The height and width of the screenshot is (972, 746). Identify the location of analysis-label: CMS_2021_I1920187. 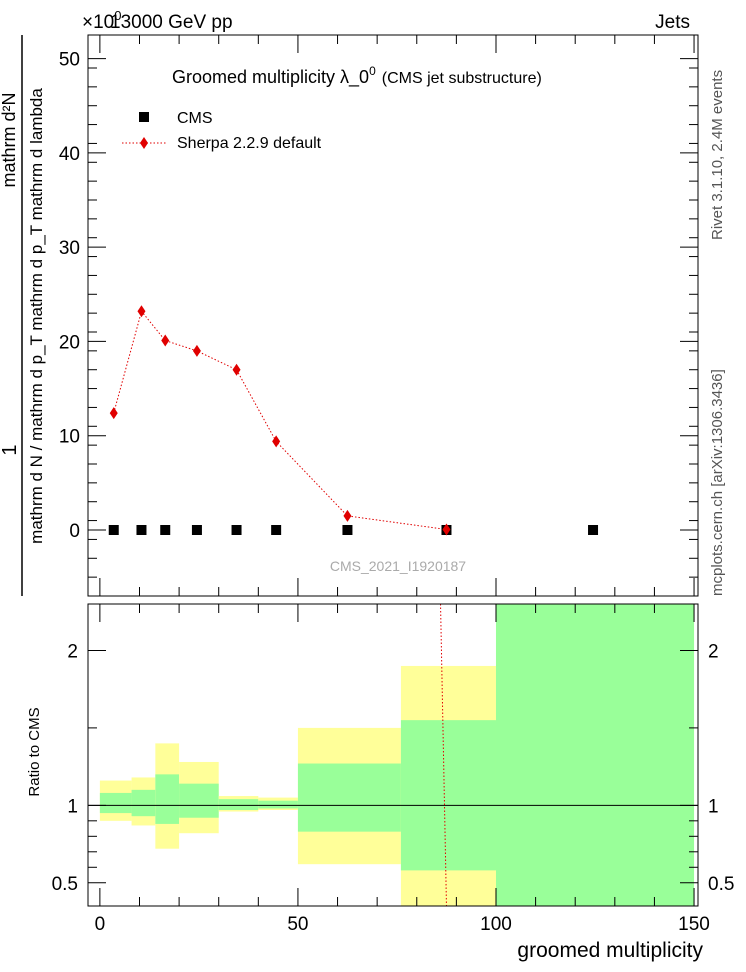
(398, 566).